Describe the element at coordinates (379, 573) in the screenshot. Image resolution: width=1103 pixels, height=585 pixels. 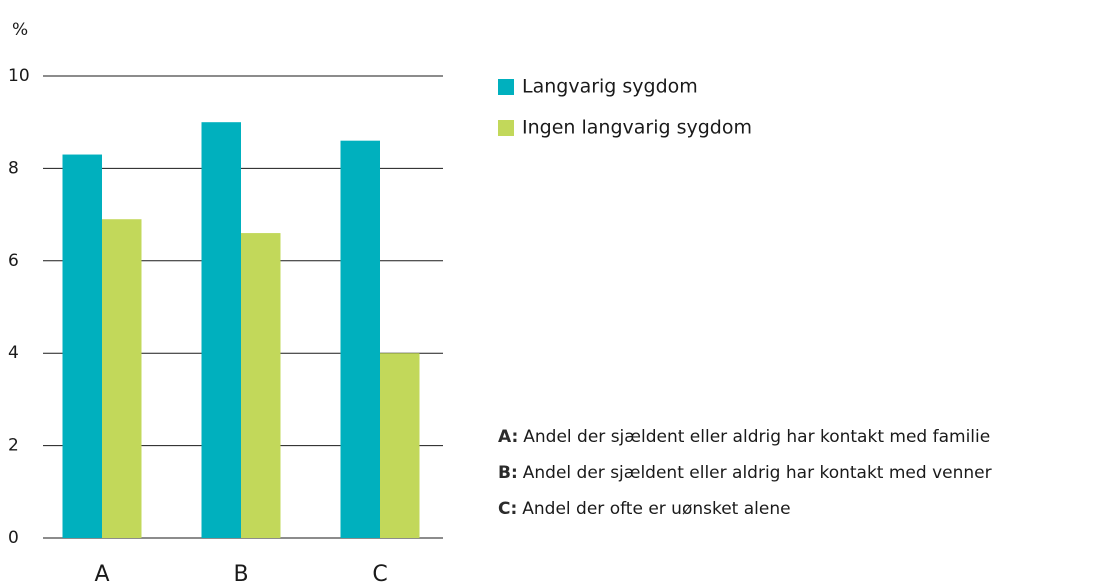
I see `x-tick-label: C` at that location.